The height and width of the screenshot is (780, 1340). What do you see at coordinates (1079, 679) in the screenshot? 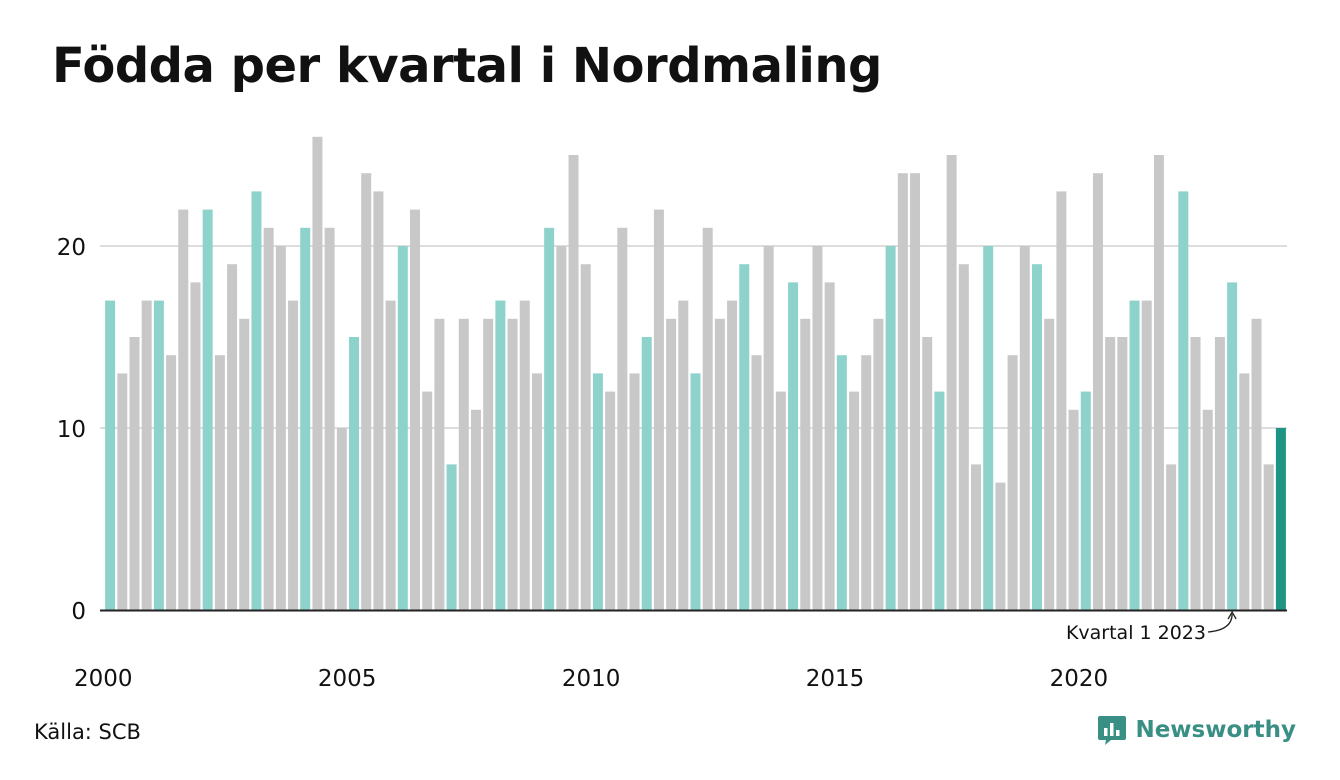
I see `x-tick-label: 2020` at bounding box center [1079, 679].